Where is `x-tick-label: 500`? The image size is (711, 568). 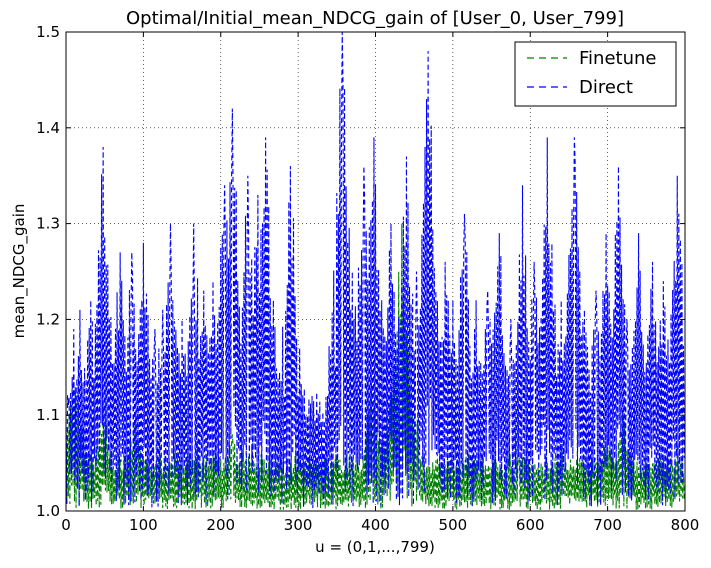 x-tick-label: 500 is located at coordinates (453, 525).